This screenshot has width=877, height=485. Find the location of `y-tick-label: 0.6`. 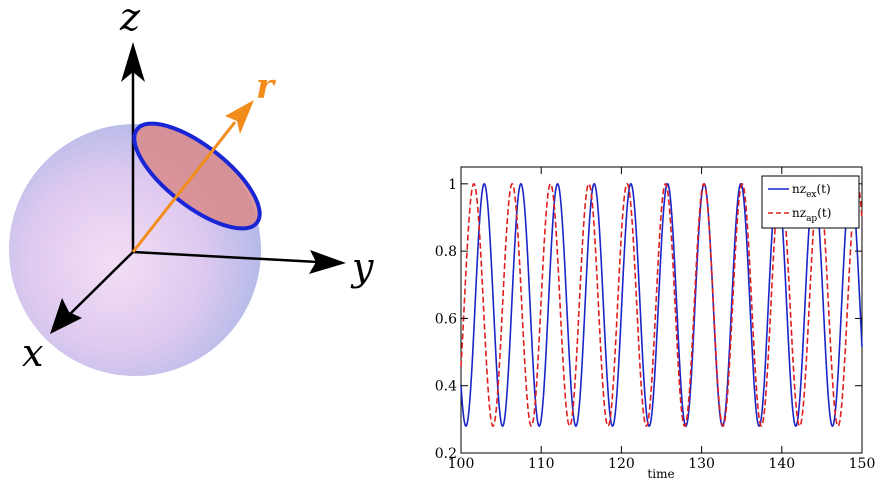

y-tick-label: 0.6 is located at coordinates (446, 319).